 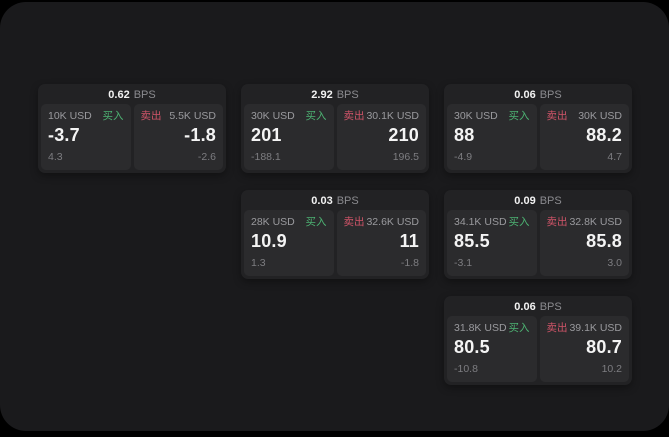 I want to click on sell-top-row: 卖出 32.6K USD, so click(x=382, y=222).